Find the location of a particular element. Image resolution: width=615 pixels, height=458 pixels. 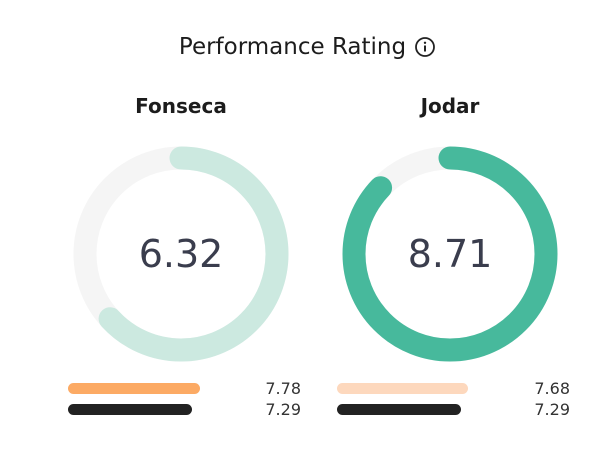

stat-bars: 7.68 7.29 is located at coordinates (453, 399).